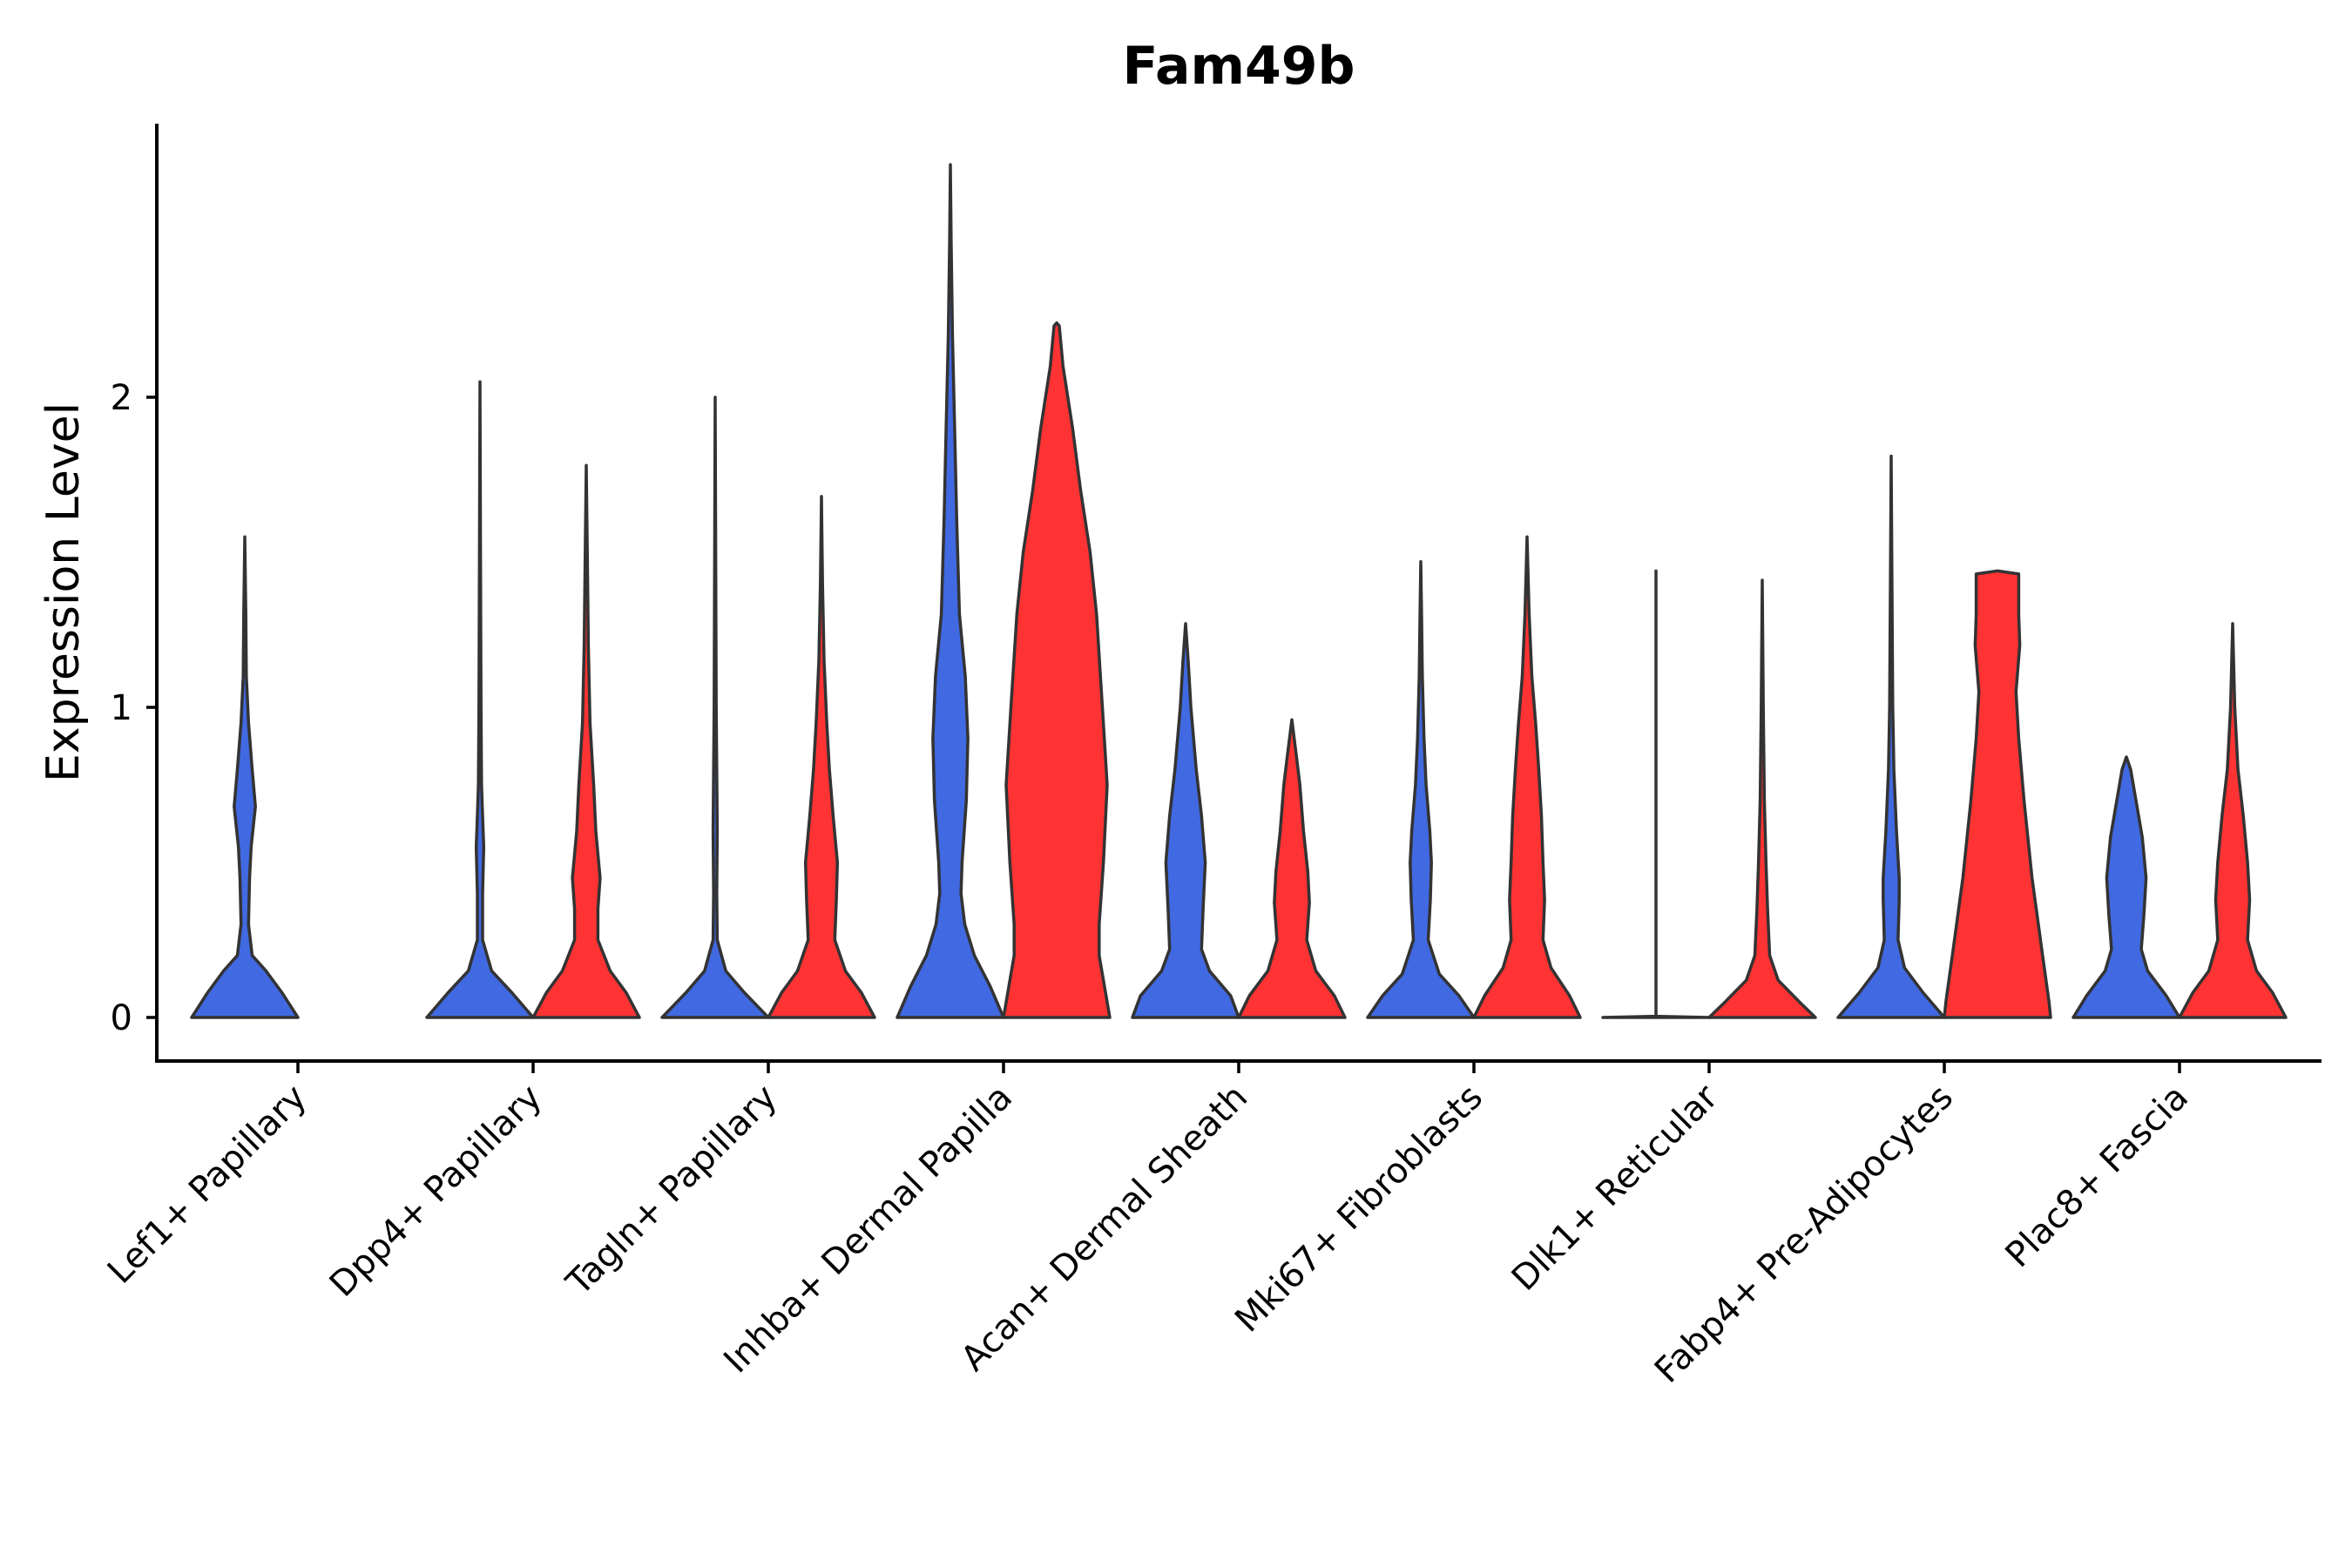 This screenshot has width=2352, height=1568. Describe the element at coordinates (1359, 1209) in the screenshot. I see `x-tick-label: Mki67+ Fibroblasts` at that location.